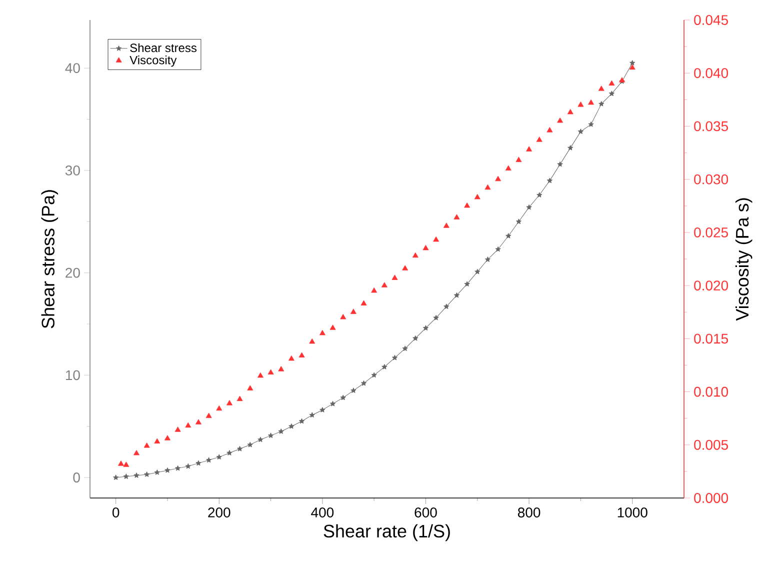 Image resolution: width=782 pixels, height=576 pixels. Describe the element at coordinates (72, 68) in the screenshot. I see `y-tick-label: 40` at that location.